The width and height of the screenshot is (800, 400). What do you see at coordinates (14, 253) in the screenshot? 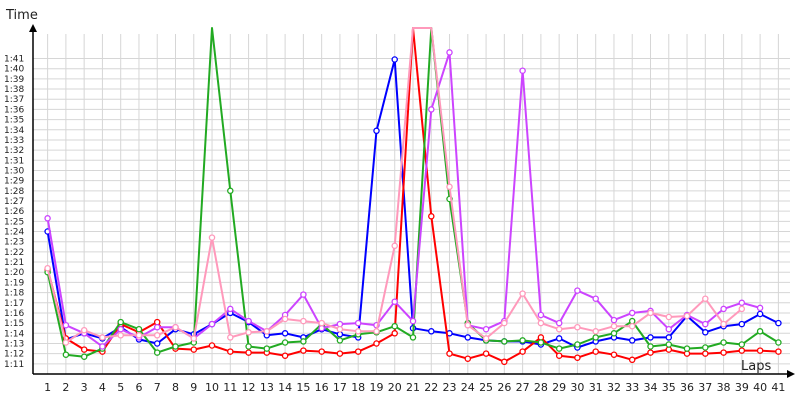
I see `y-tick-label: 1:22` at bounding box center [14, 253].